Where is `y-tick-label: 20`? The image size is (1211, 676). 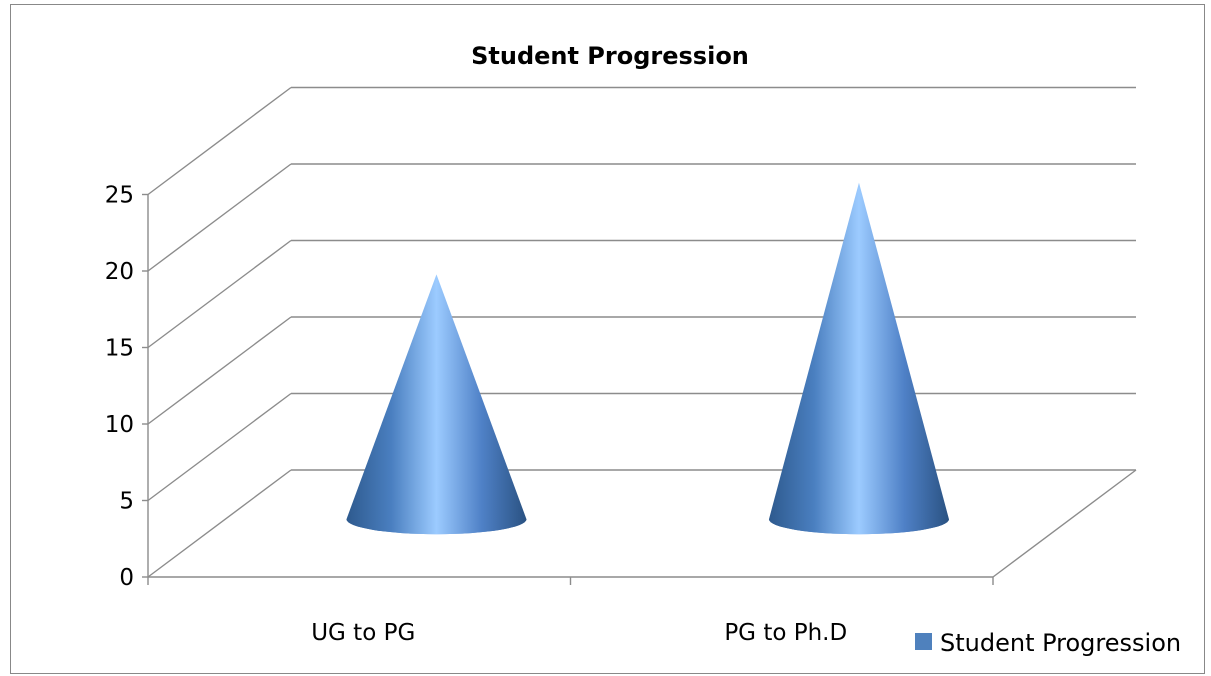 y-tick-label: 20 is located at coordinates (119, 272).